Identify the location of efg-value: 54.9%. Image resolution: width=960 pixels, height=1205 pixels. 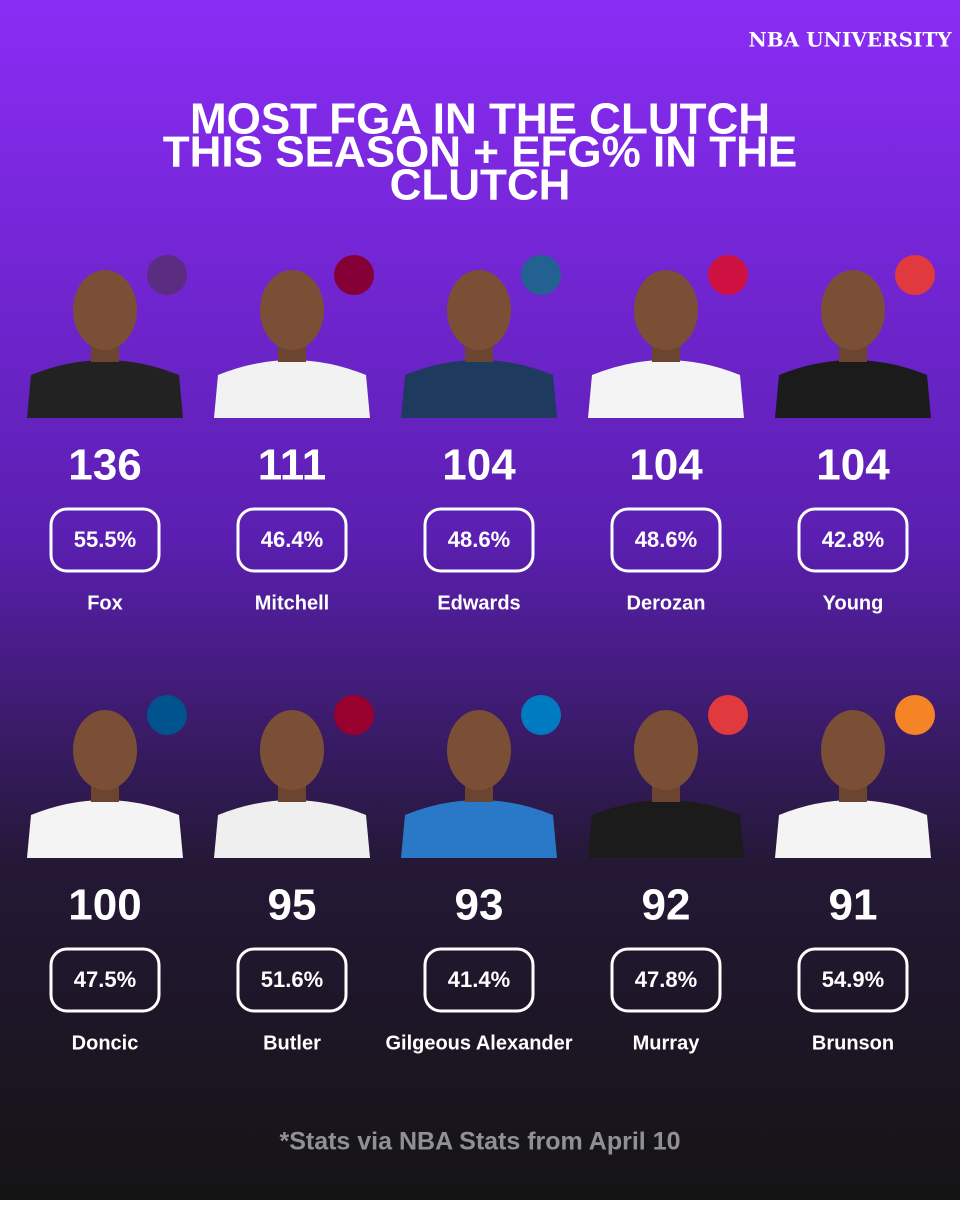
(853, 979).